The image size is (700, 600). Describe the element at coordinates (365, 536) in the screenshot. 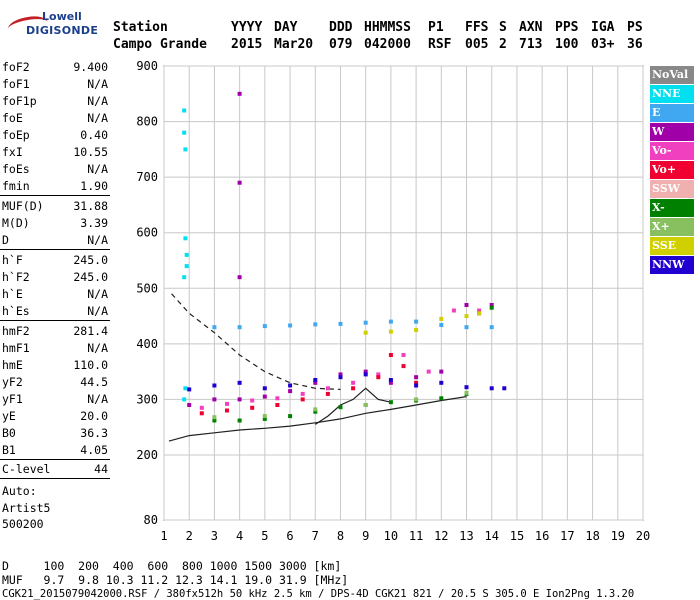

I see `x-tick-label: 9` at that location.